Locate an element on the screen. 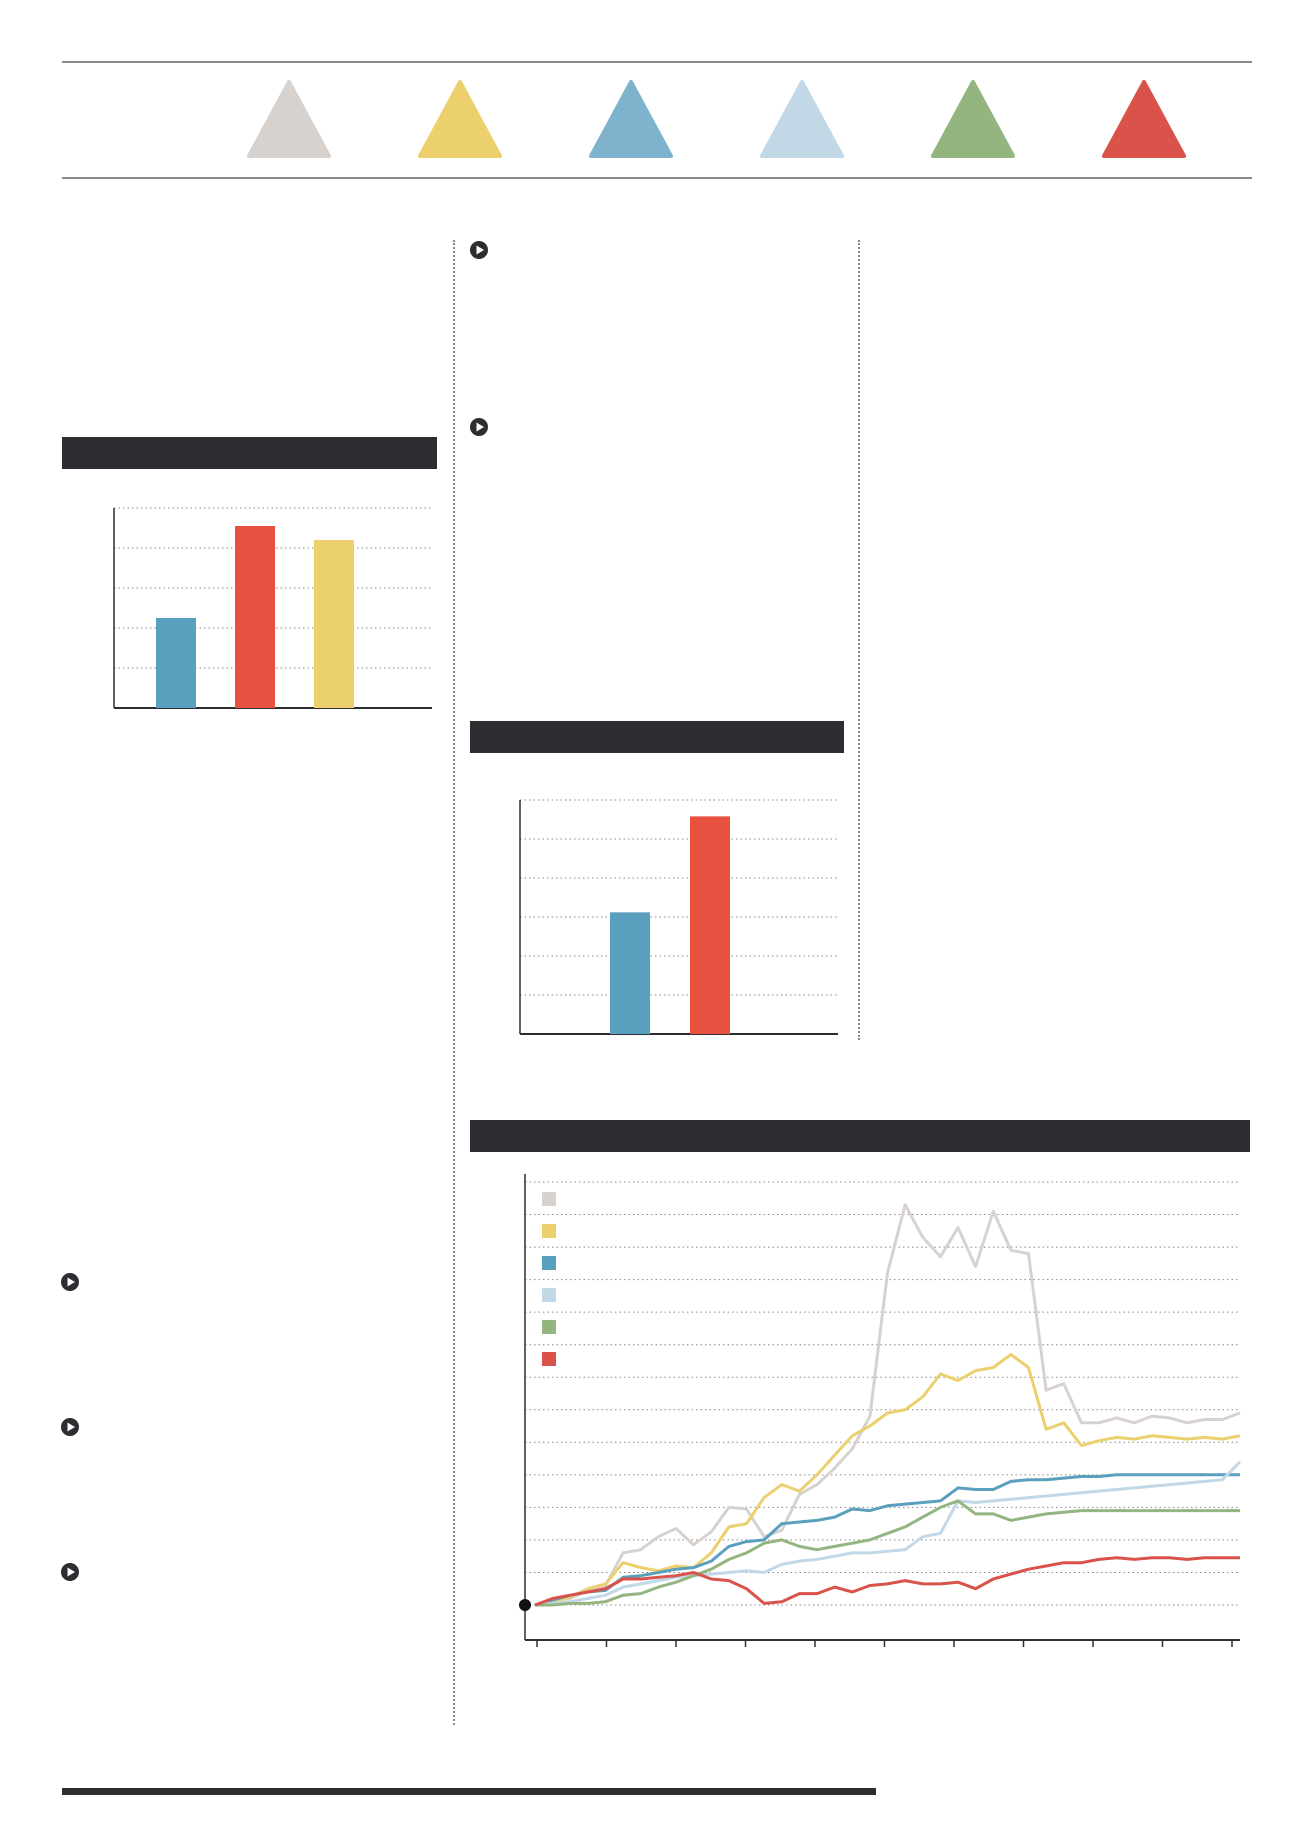 The image size is (1300, 1839). footer-rule is located at coordinates (469, 1791).